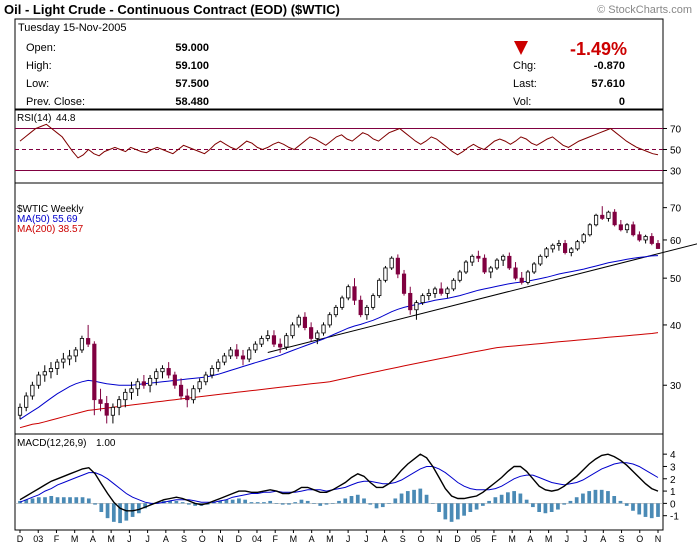  Describe the element at coordinates (457, 539) in the screenshot. I see `x-tick-label: D` at that location.